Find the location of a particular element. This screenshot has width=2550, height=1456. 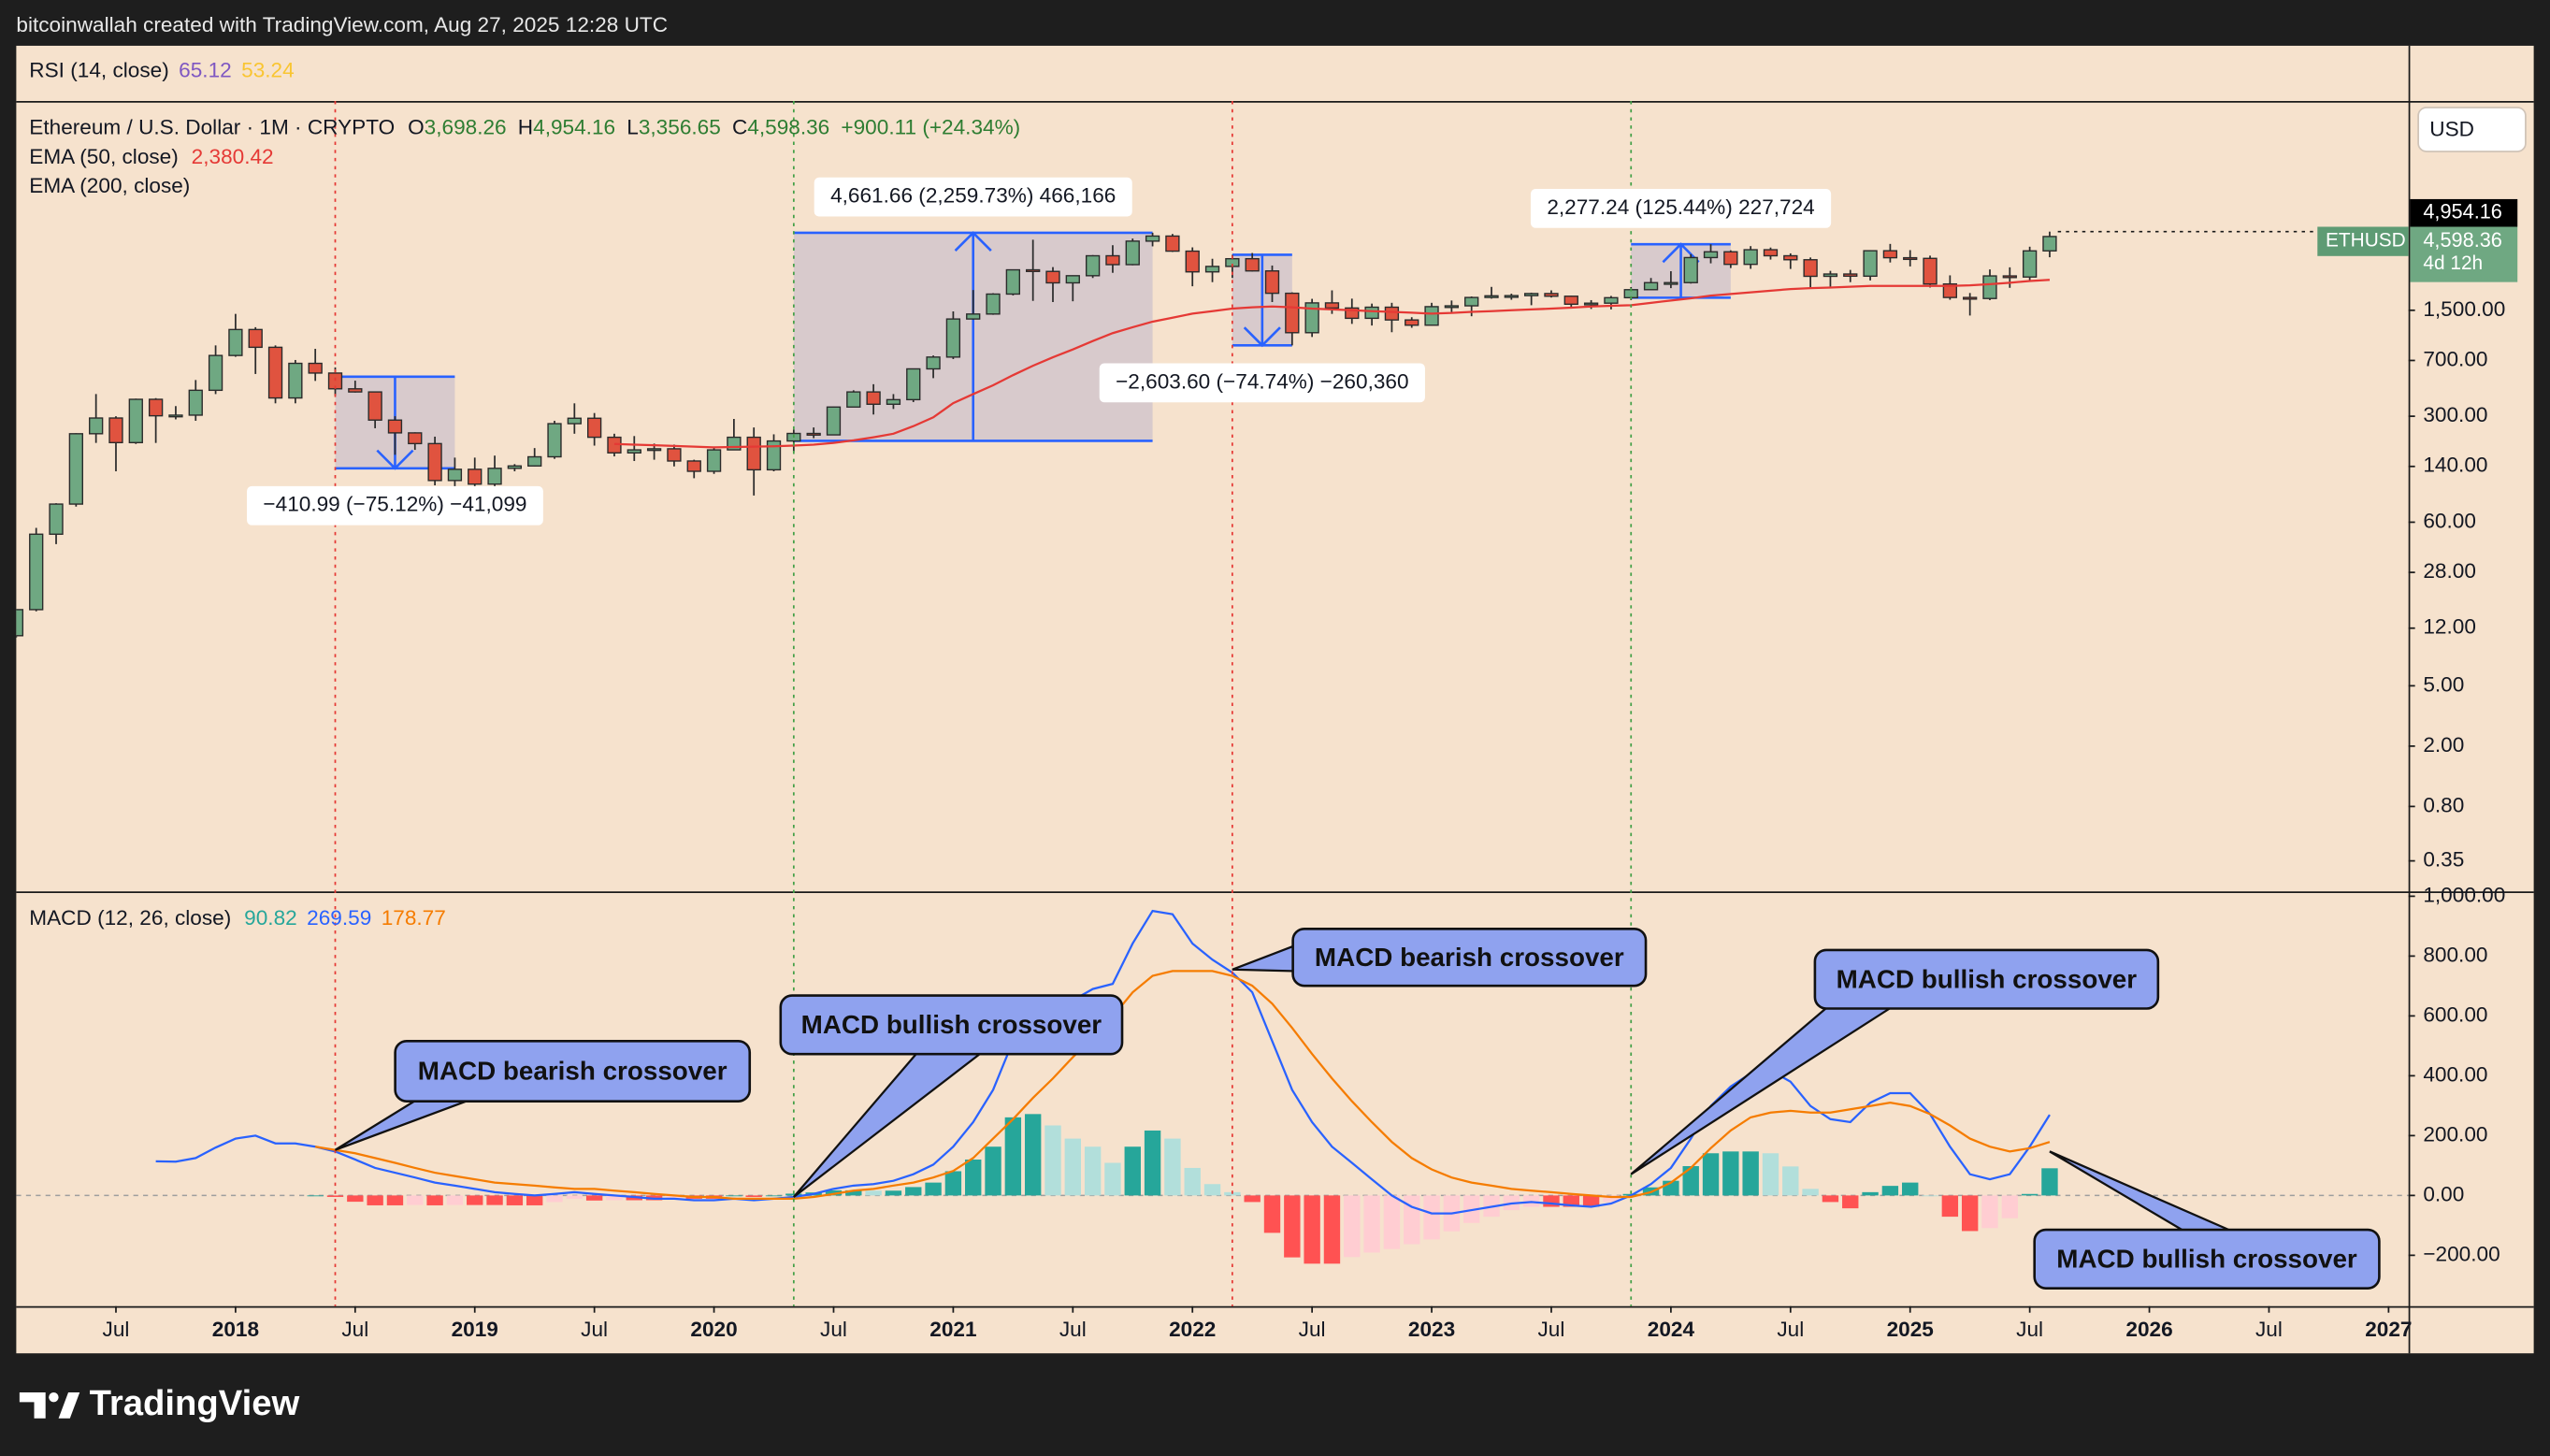

ohlc-letter: O is located at coordinates (416, 127).